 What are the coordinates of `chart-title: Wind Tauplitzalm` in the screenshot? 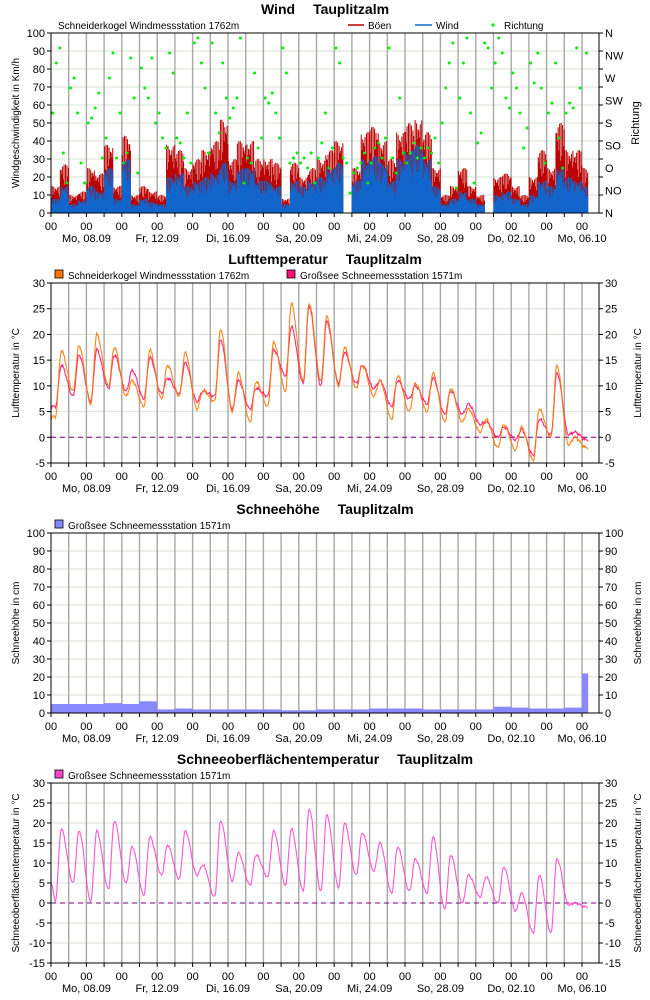 It's located at (325, 9).